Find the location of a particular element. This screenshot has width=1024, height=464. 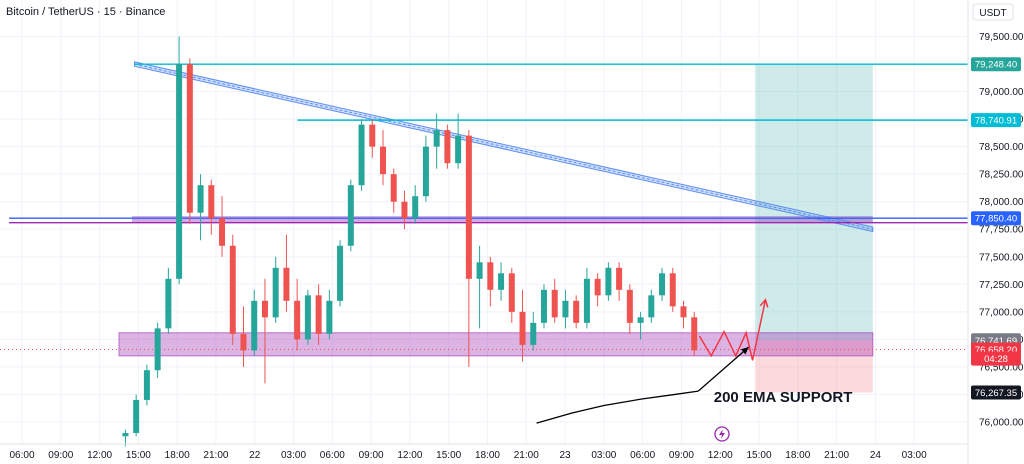

stop-zone is located at coordinates (814, 366).